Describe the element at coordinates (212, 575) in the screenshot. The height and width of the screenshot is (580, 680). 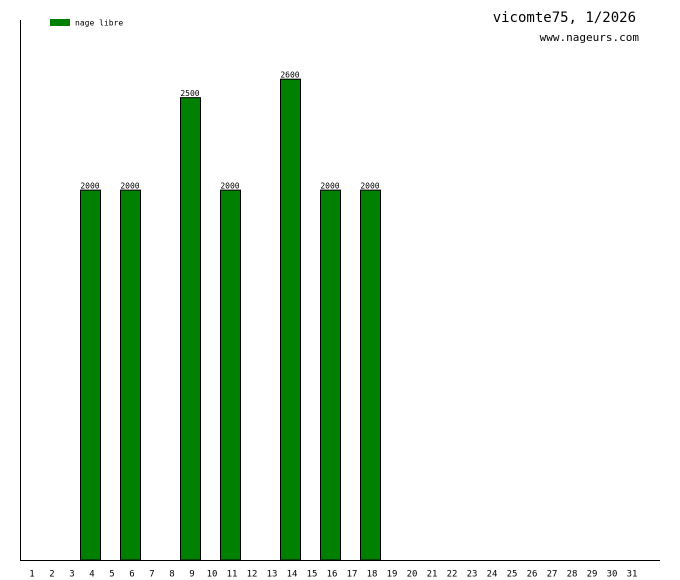
I see `x-tick-label: 10` at that location.